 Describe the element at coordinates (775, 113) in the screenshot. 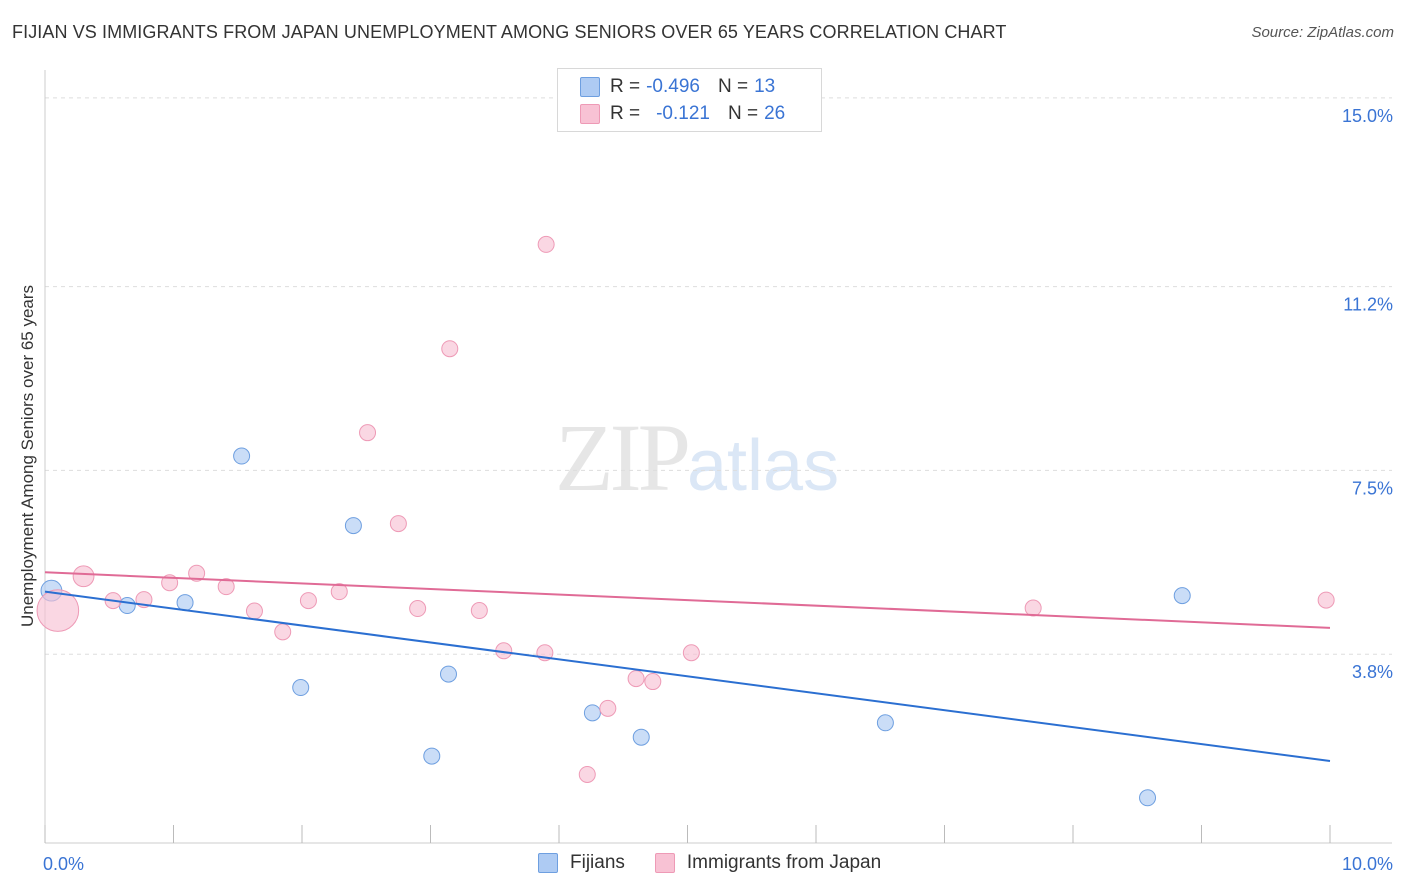

I see `legend-n-value-japan: 26` at that location.